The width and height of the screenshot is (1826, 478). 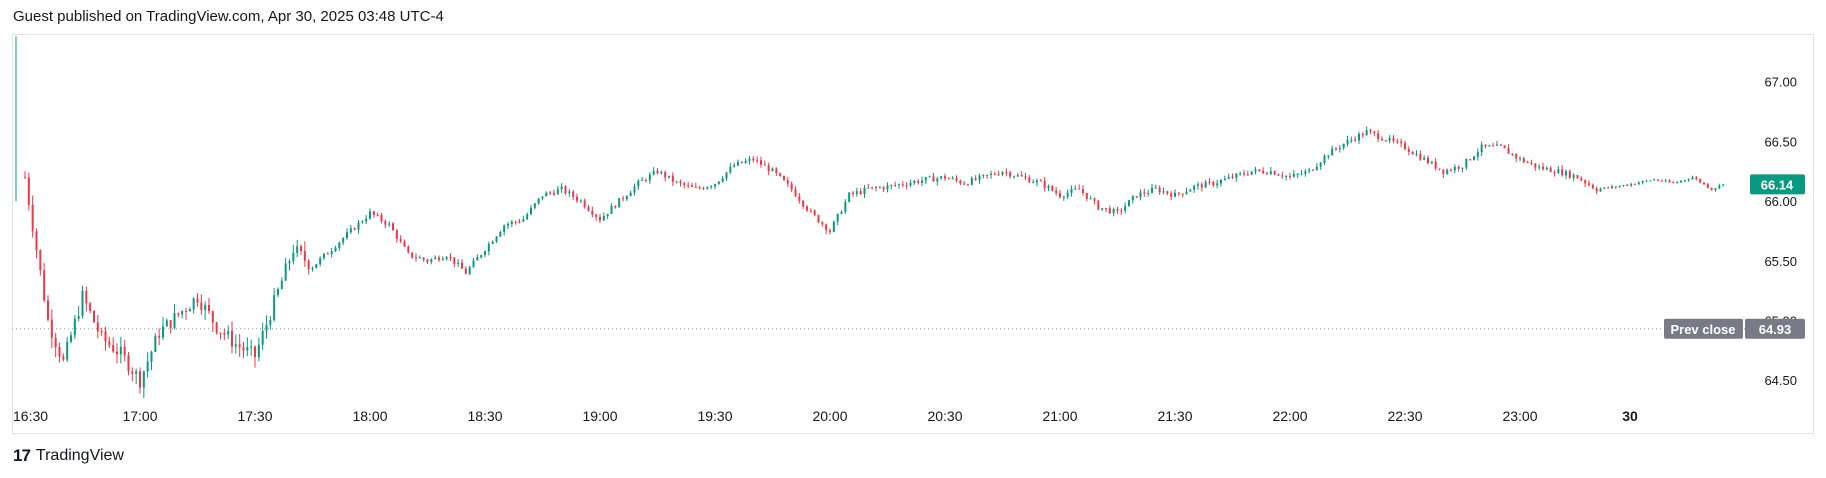 What do you see at coordinates (68, 456) in the screenshot?
I see `footer-brand: 17 TradingView` at bounding box center [68, 456].